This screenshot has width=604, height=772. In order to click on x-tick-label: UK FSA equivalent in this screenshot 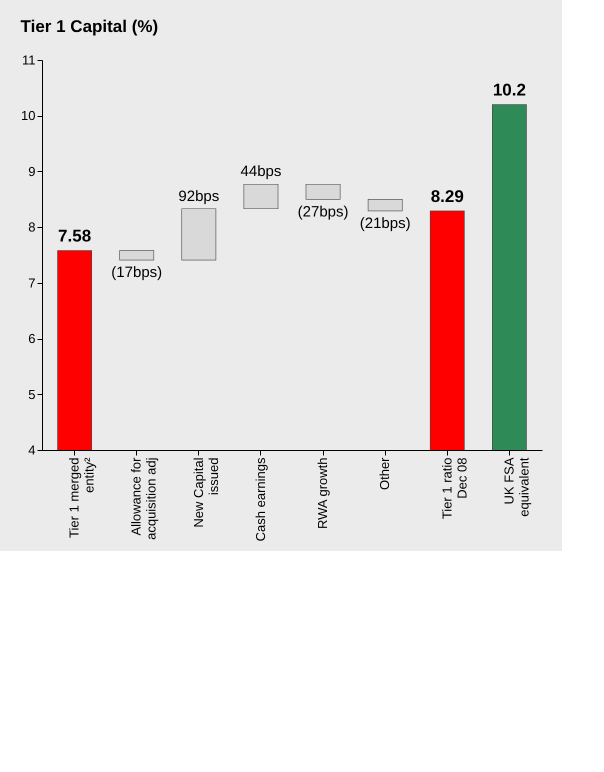, I will do `click(516, 487)`.